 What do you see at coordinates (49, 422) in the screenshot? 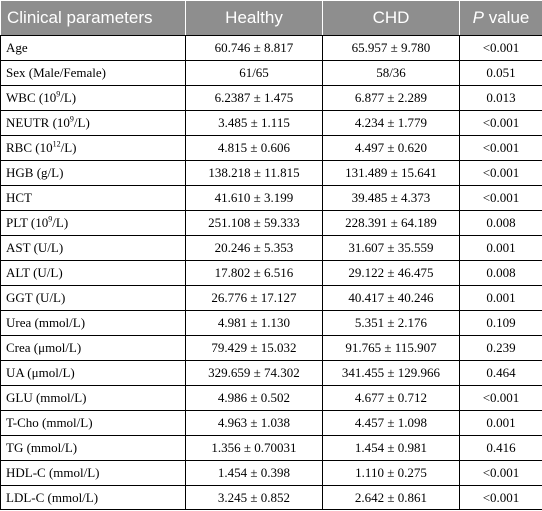
I see `parameter-name: T-Cho (mmol/L)` at bounding box center [49, 422].